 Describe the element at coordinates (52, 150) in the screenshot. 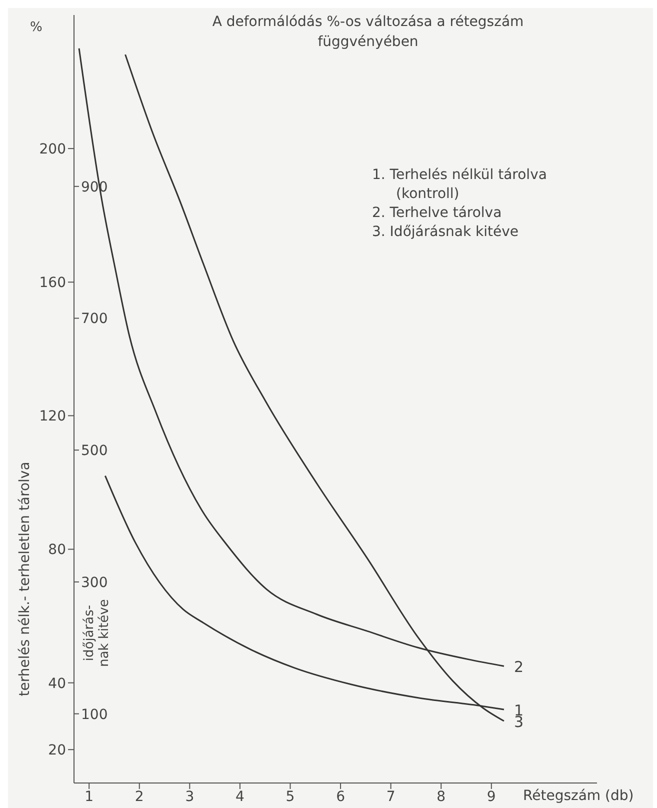

I see `y-tick-label: 200` at that location.